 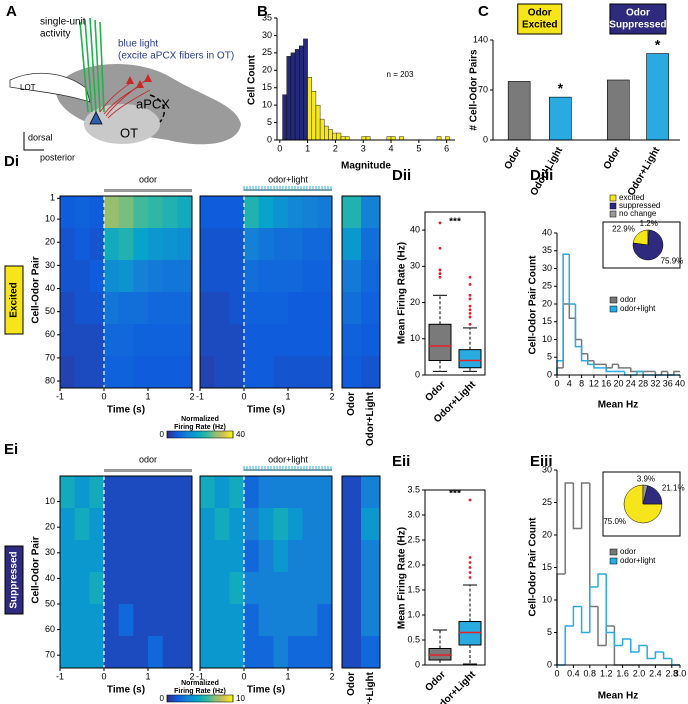 What do you see at coordinates (547, 250) in the screenshot?
I see `y-tick-label: 35` at bounding box center [547, 250].